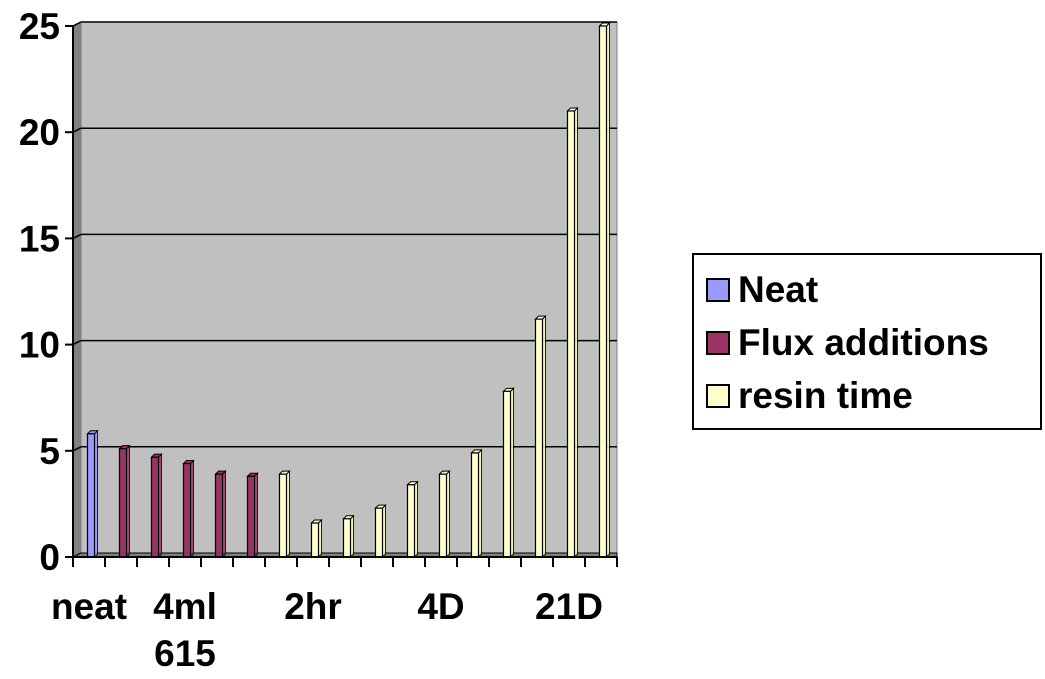 The image size is (1045, 679). I want to click on x-tick-label: 21D, so click(569, 606).